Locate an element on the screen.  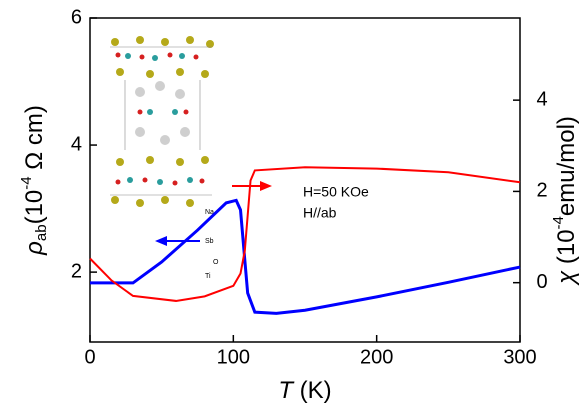
y2-tick-label: 2 is located at coordinates (541, 191).